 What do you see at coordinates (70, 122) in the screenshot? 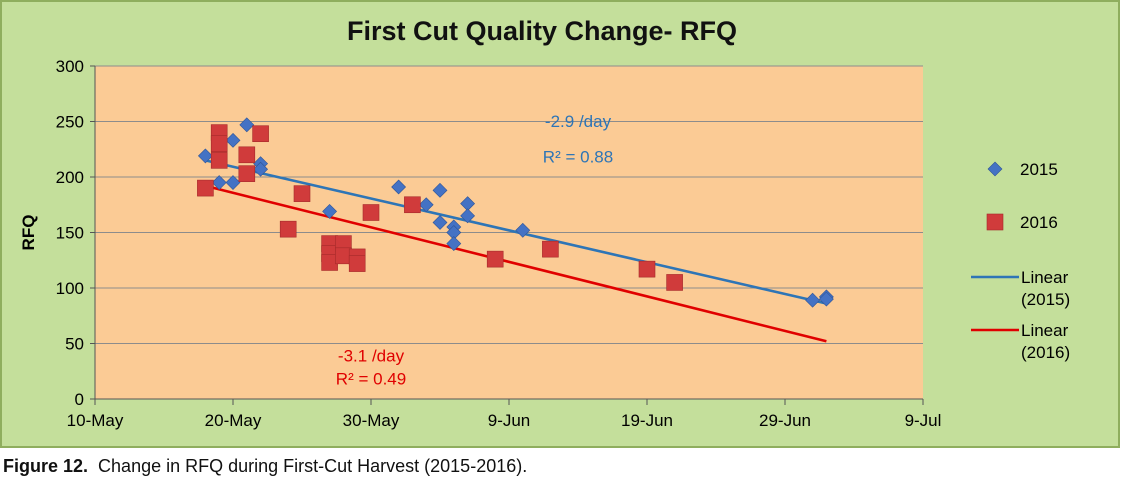
I see `y-tick-label: 250` at bounding box center [70, 122].